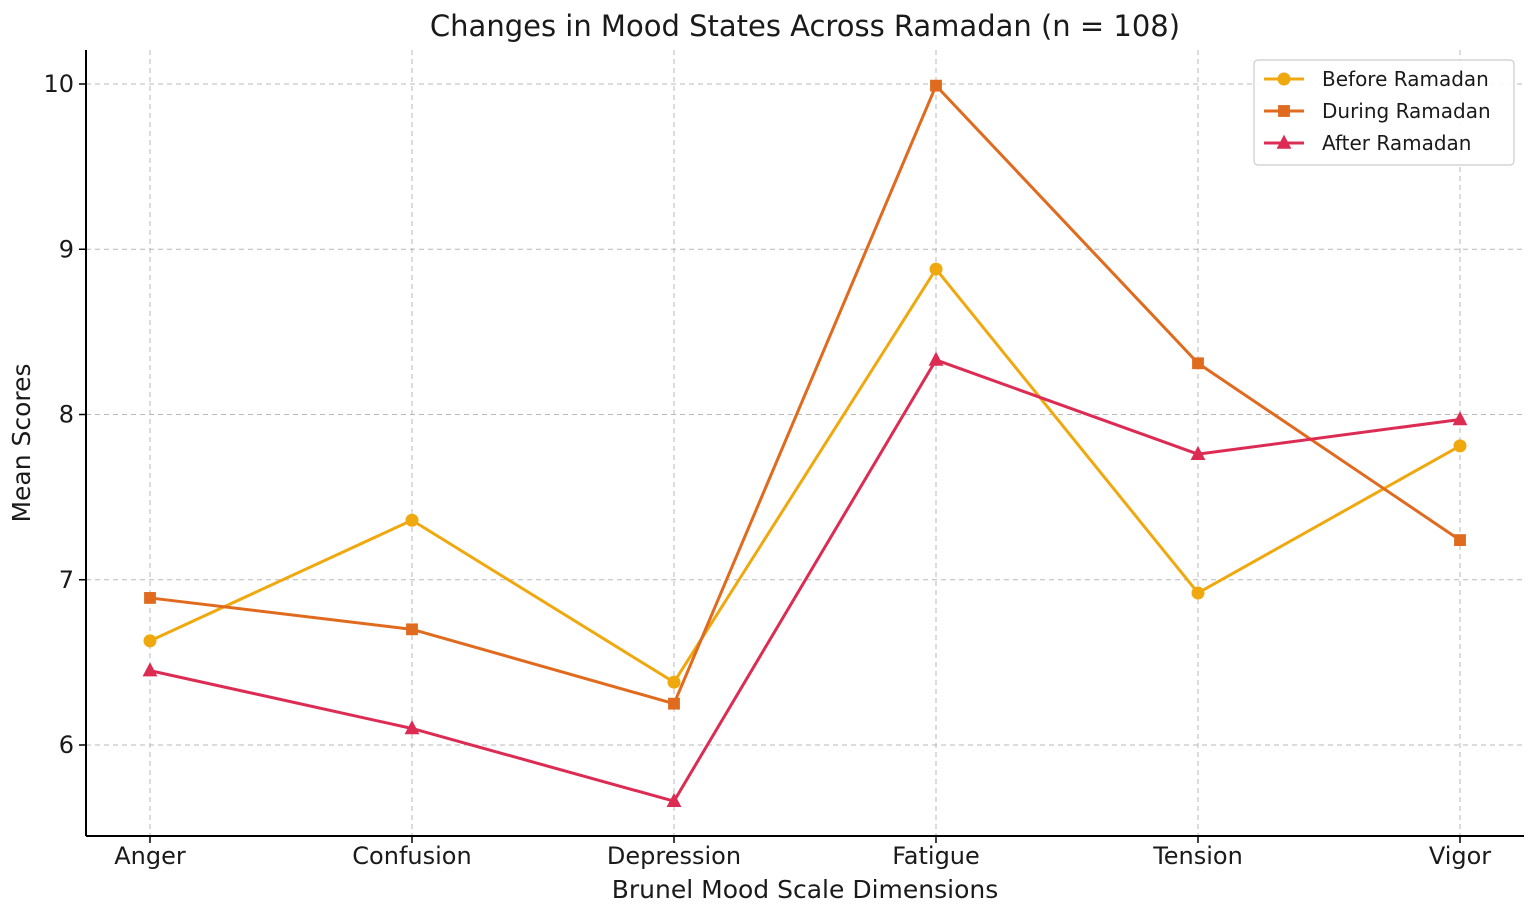 The height and width of the screenshot is (911, 1535). What do you see at coordinates (805, 889) in the screenshot?
I see `x-axis-label: Brunel Mood Scale Dimensions` at bounding box center [805, 889].